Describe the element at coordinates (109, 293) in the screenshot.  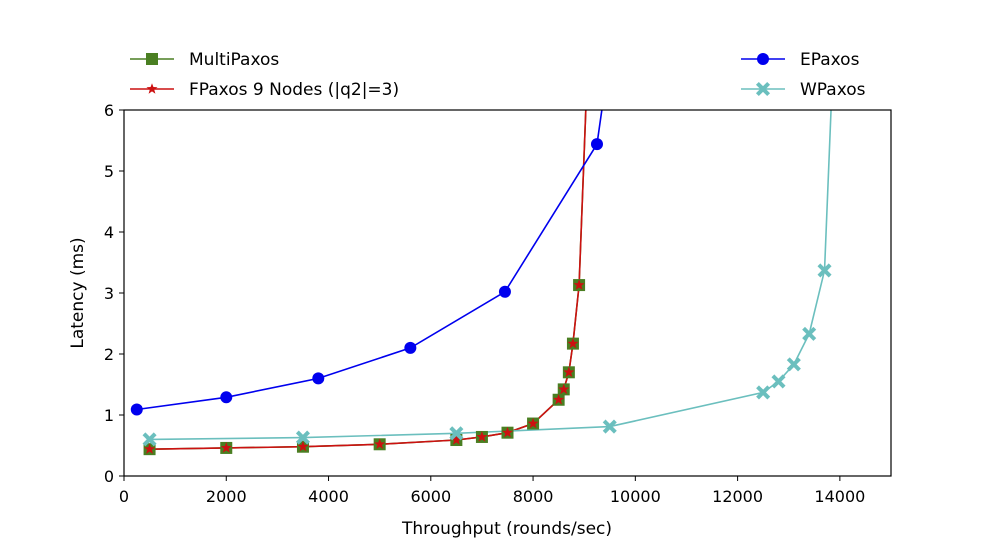
I see `y-tick-label: 3` at that location.